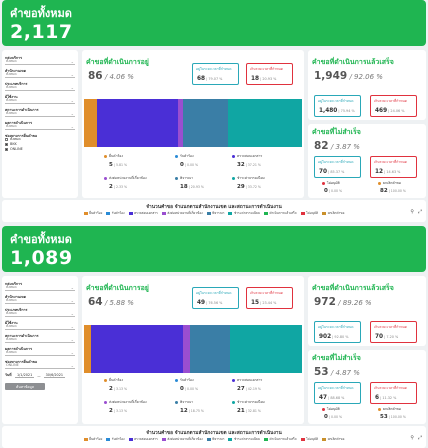 The image size is (428, 448). I want to click on legend-value-row: 21 | 32.81 %, so click(261, 411).